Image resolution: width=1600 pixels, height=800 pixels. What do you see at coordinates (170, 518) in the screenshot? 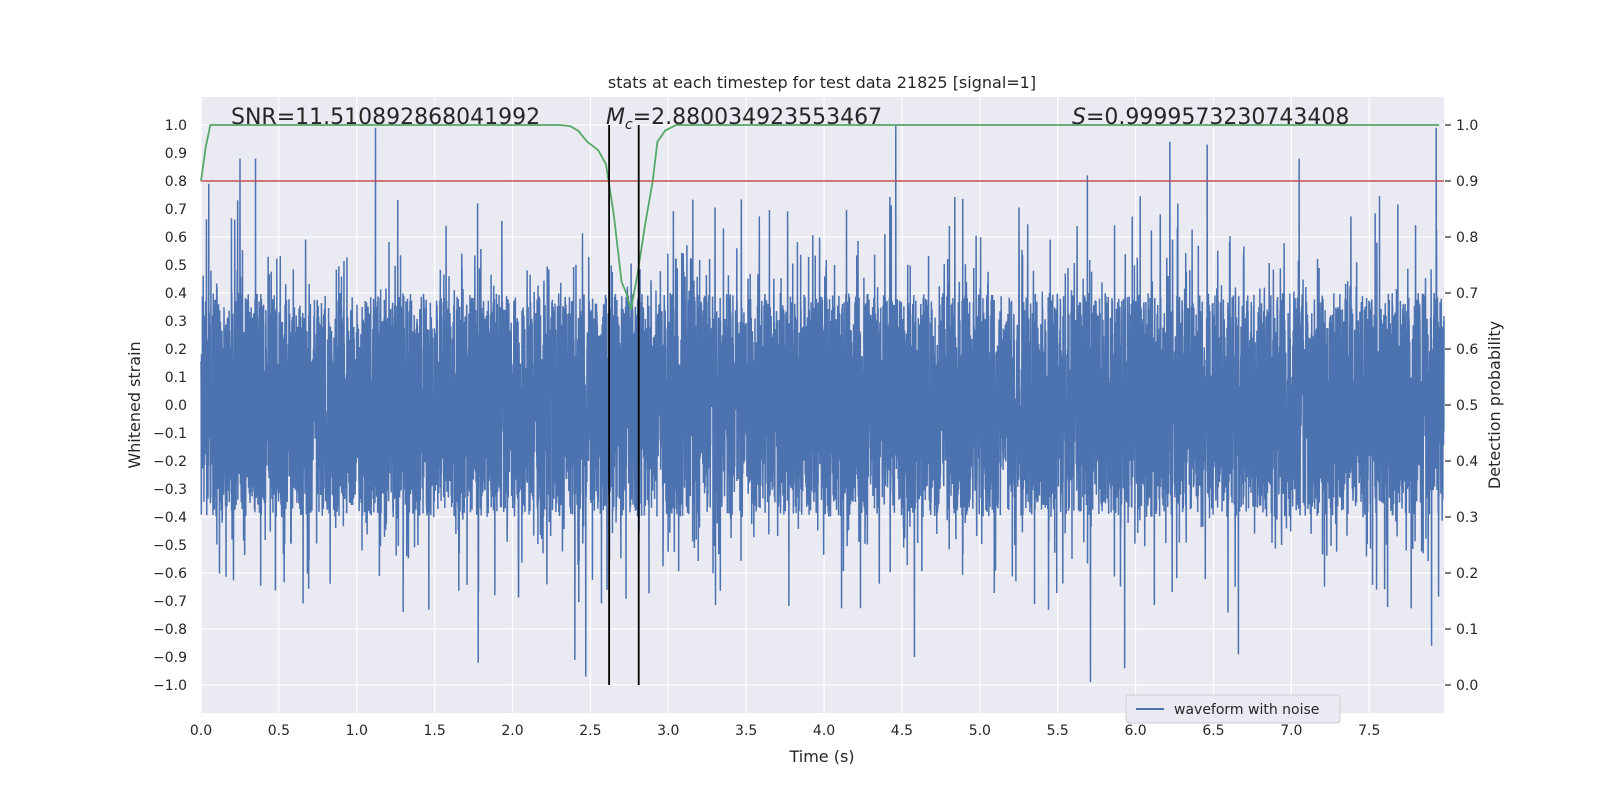
I see `y-tick-label: −0.4` at bounding box center [170, 518].